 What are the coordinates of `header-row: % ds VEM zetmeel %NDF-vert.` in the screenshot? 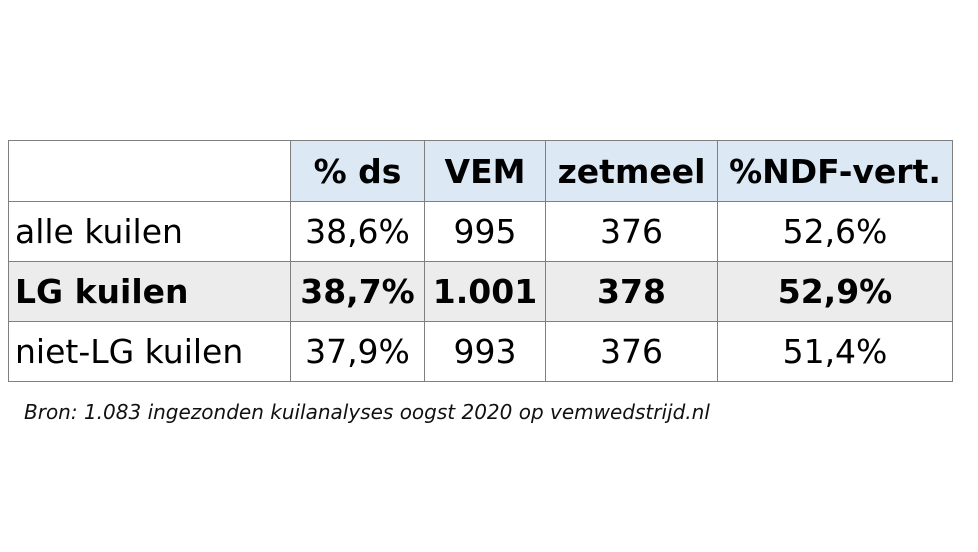 It's located at (480, 171).